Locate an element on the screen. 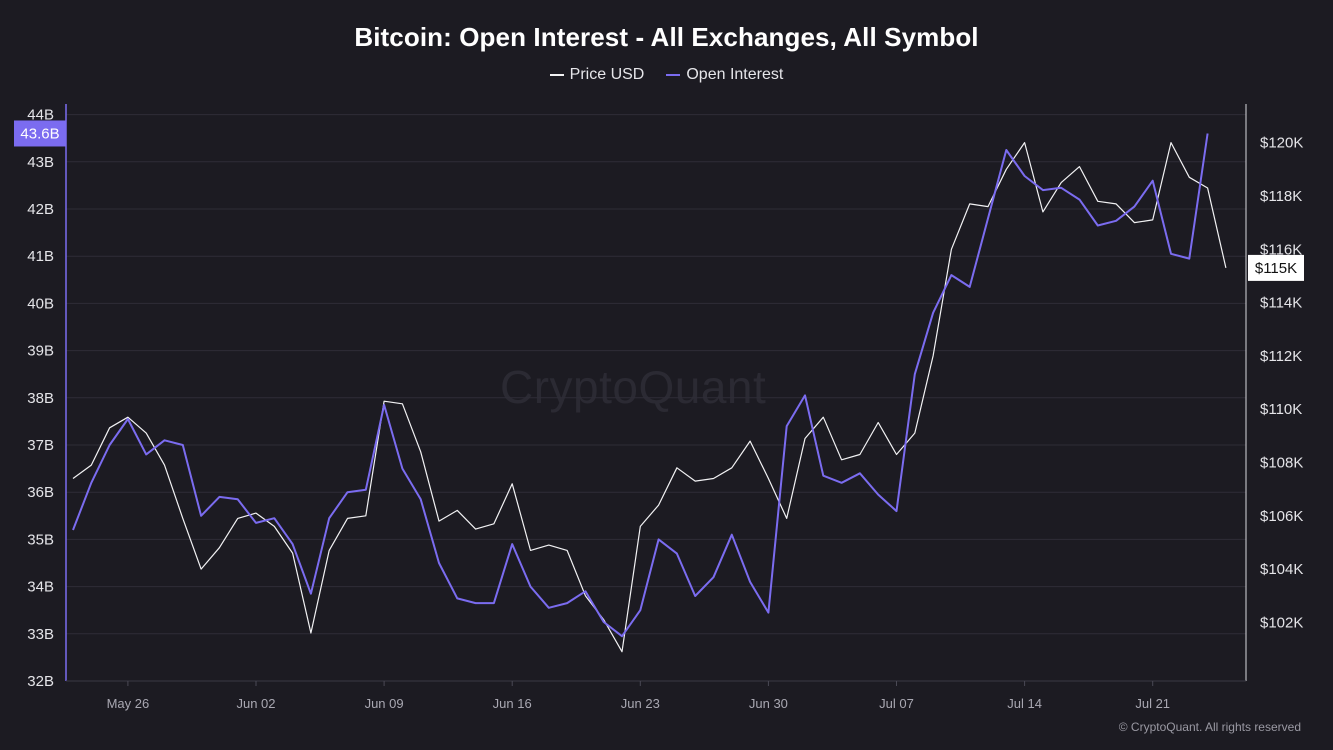  y-left-tick-label: 32B is located at coordinates (40, 681).